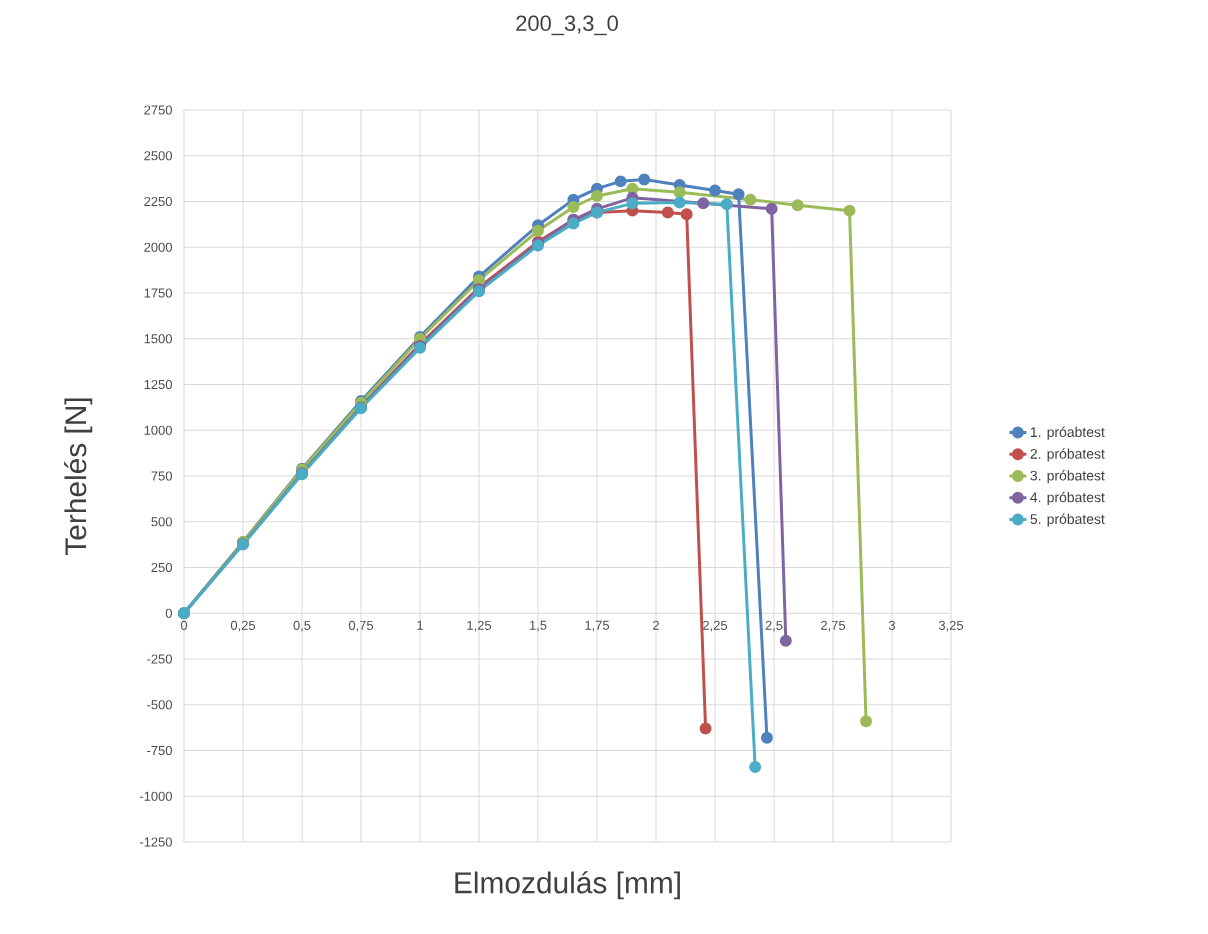  I want to click on y-tick-label: 1500, so click(158, 339).